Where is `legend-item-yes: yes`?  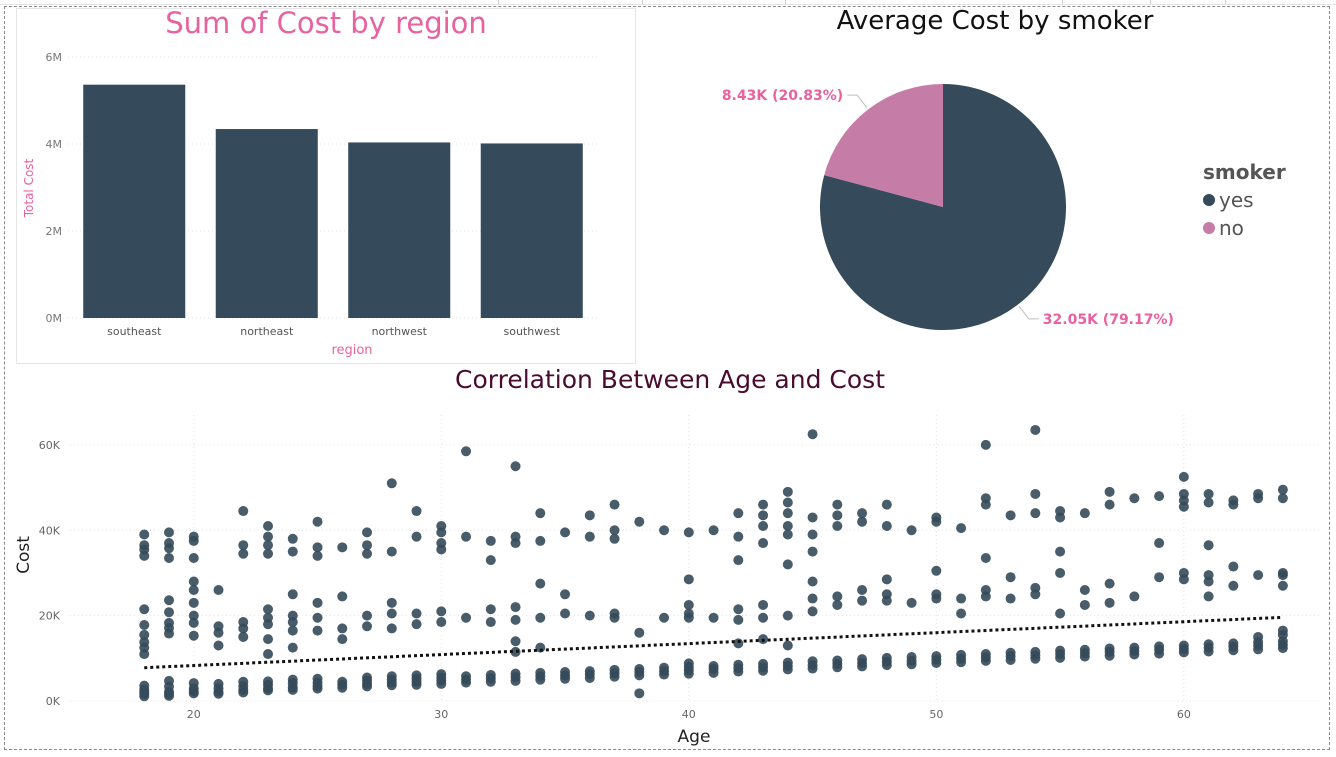
legend-item-yes: yes is located at coordinates (1244, 200).